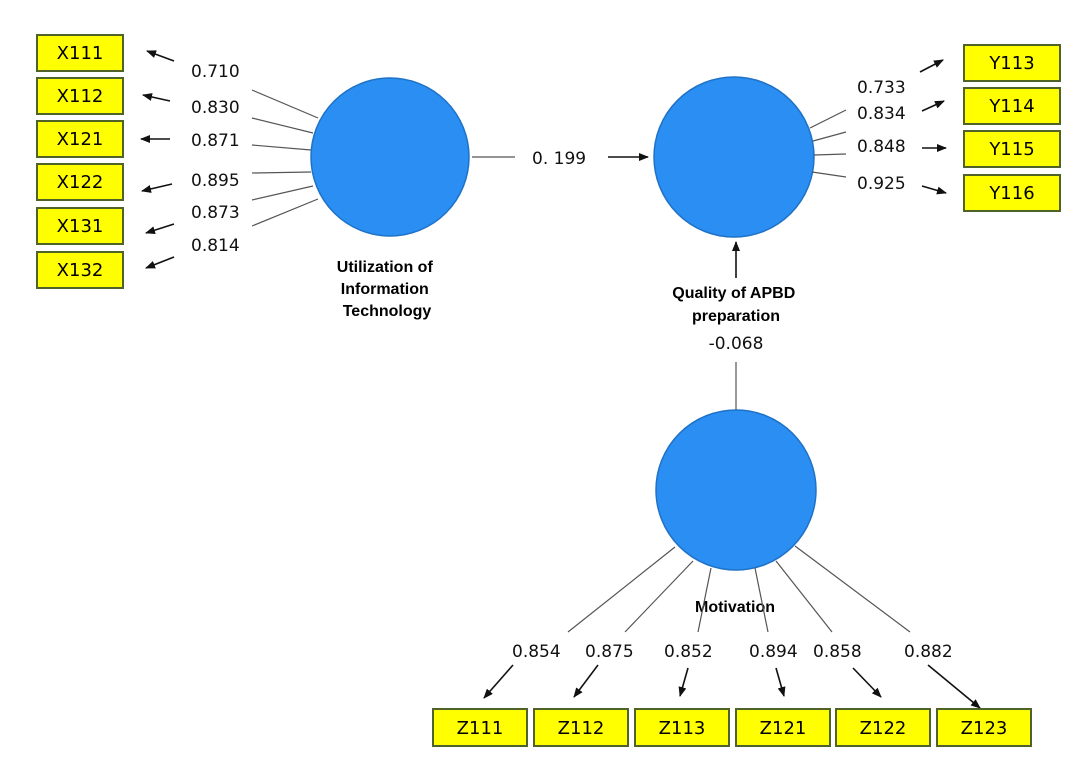 The height and width of the screenshot is (781, 1084). I want to click on loading-label: 0.852, so click(688, 652).